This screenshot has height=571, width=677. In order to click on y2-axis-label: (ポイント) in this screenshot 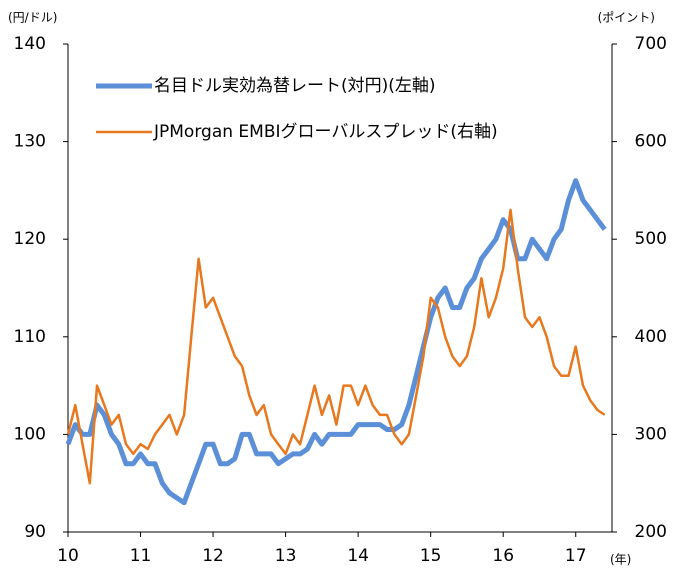, I will do `click(626, 18)`.